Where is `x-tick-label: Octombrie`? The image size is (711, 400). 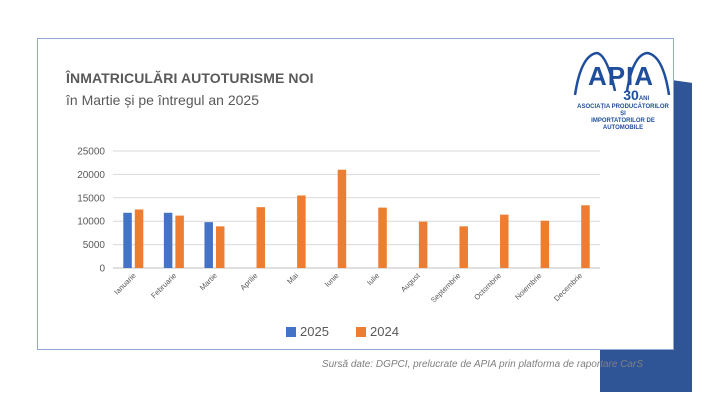
x-tick-label: Octombrie is located at coordinates (487, 286).